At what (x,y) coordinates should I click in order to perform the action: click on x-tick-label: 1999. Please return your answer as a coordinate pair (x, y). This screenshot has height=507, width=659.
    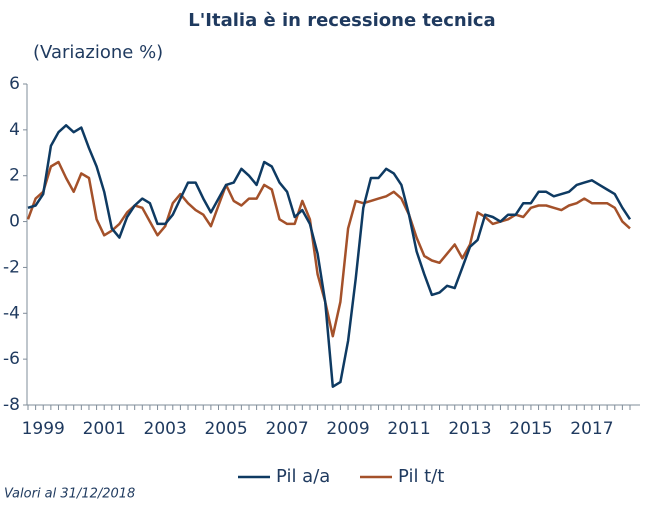
    Looking at the image, I should click on (43, 429).